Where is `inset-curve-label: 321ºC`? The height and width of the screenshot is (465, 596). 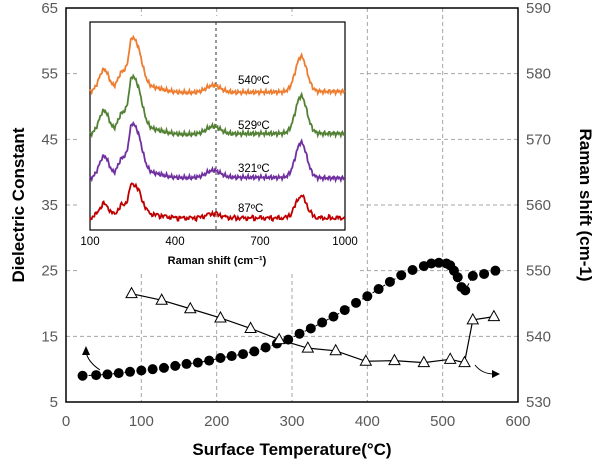
inset-curve-label: 321ºC is located at coordinates (254, 169).